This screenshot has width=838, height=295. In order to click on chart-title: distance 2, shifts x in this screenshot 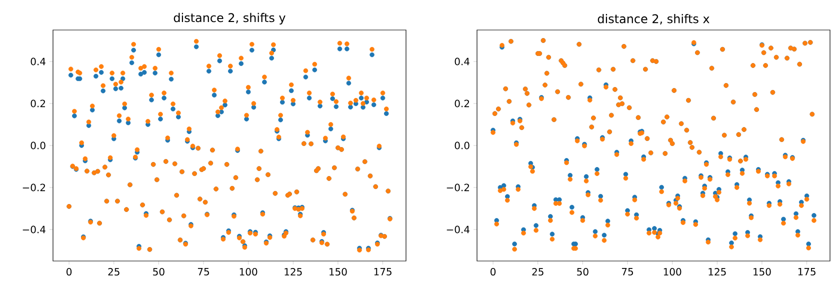, I will do `click(654, 19)`.